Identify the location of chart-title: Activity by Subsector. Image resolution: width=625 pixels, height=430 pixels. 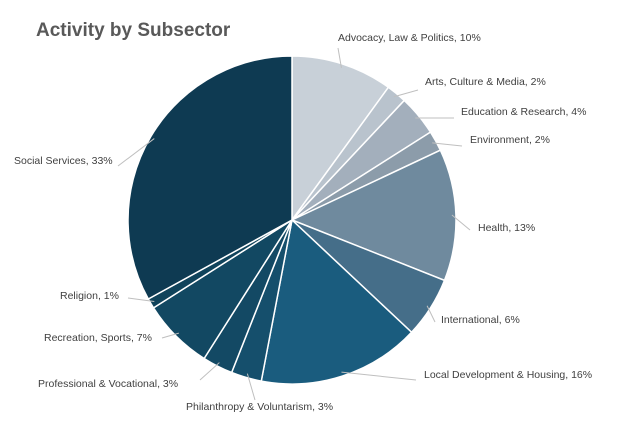
(133, 30).